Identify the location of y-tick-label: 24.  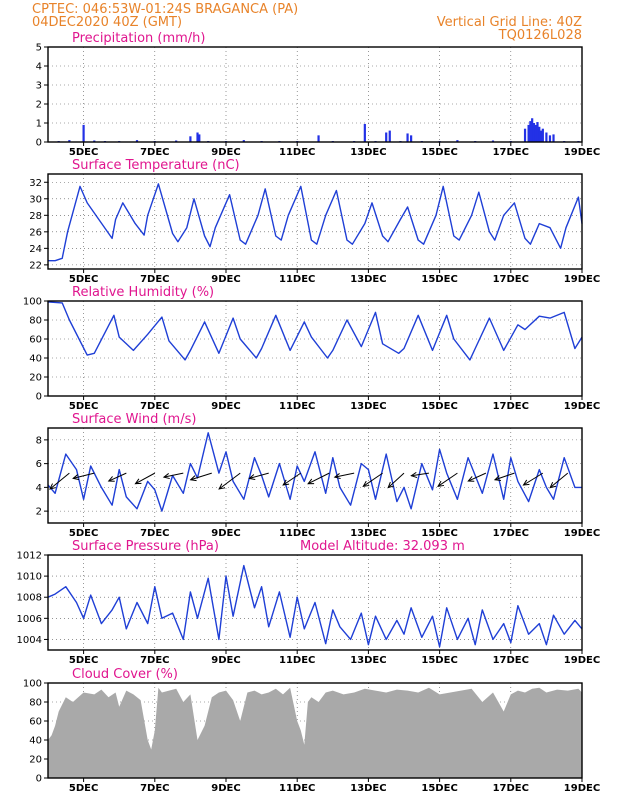
(35, 249).